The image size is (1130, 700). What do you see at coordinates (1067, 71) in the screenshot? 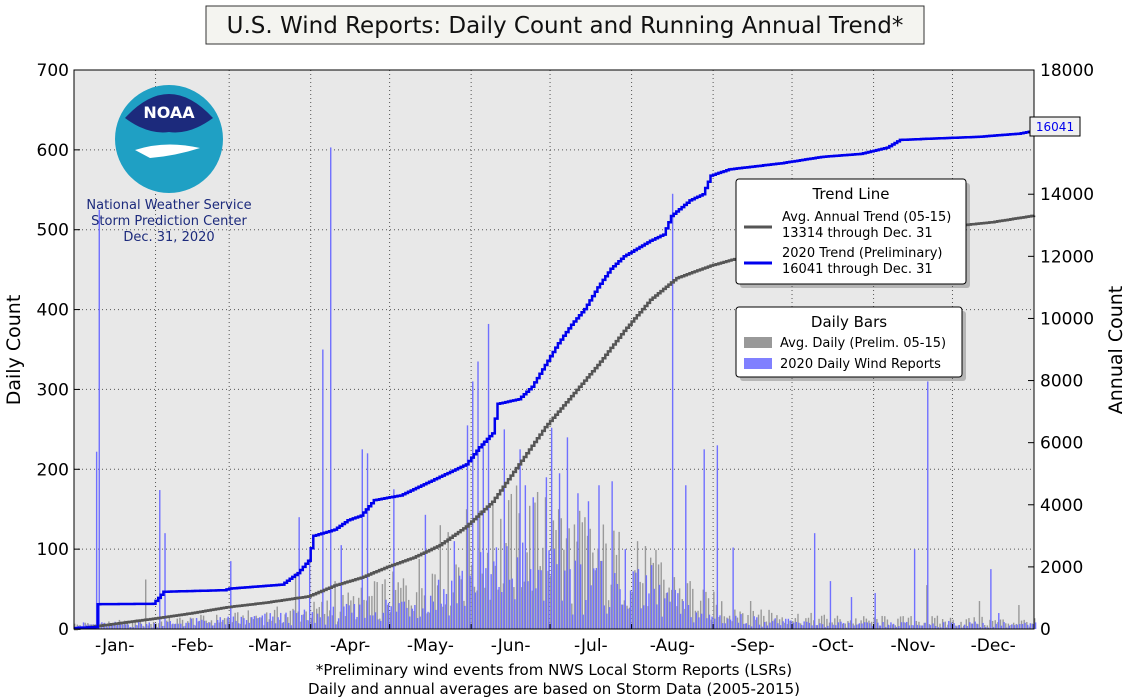
I see `right-tick-label: 18000` at bounding box center [1067, 71].